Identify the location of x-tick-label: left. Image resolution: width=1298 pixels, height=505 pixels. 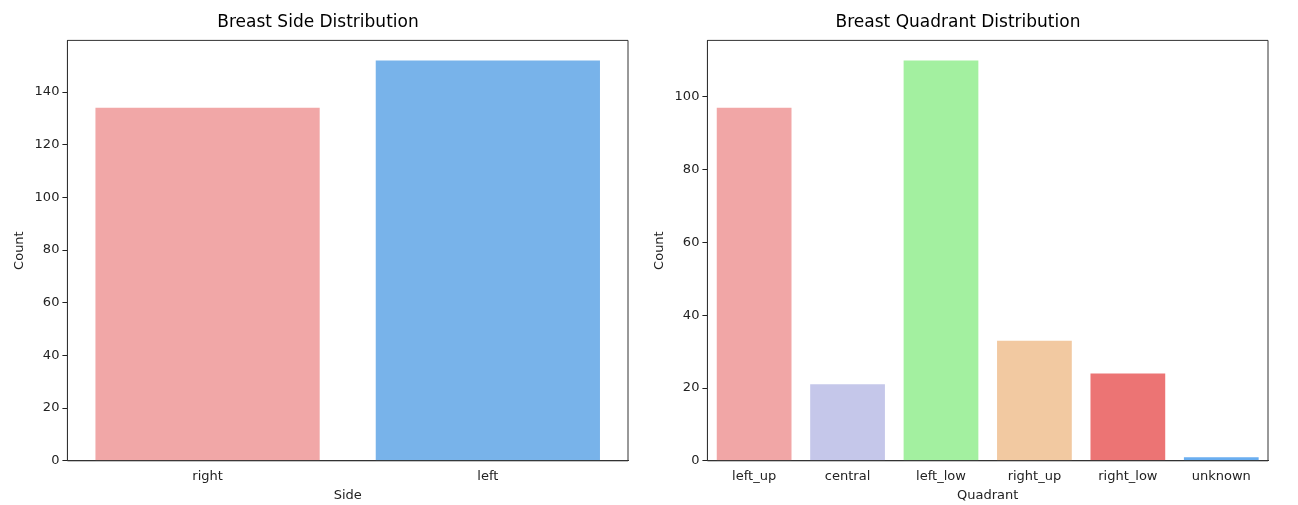
(488, 475).